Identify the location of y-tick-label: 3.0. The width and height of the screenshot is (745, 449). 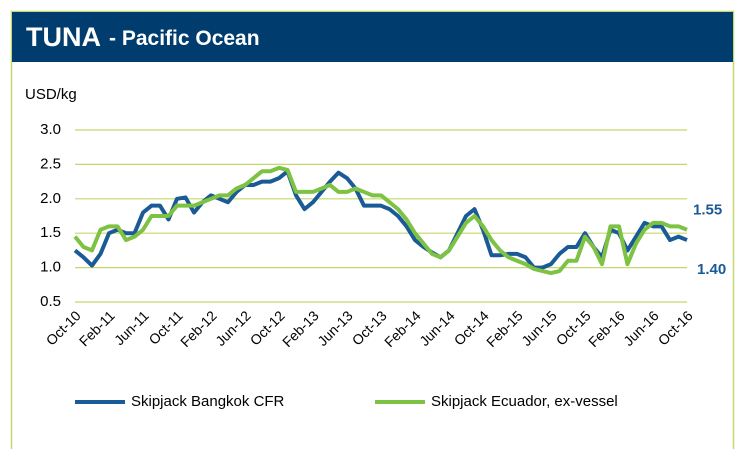
(50, 129).